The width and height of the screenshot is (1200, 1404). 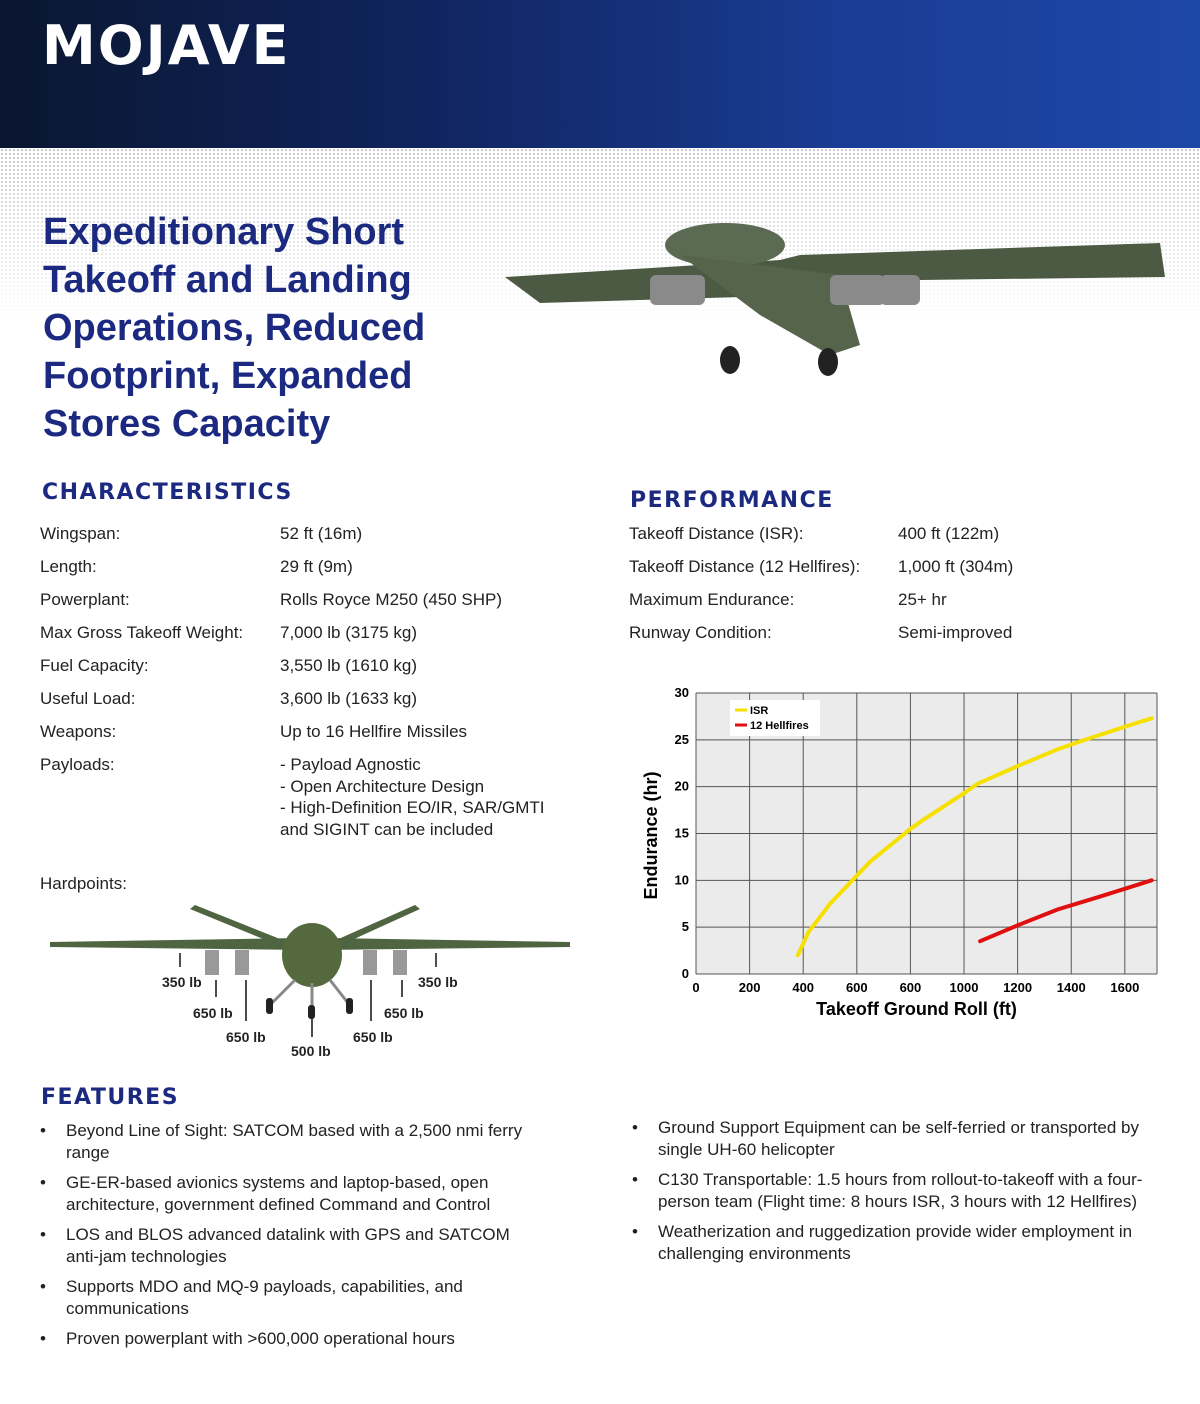 I want to click on performance-label: Takeoff Distance (12 Hellfires):, so click(x=745, y=566).